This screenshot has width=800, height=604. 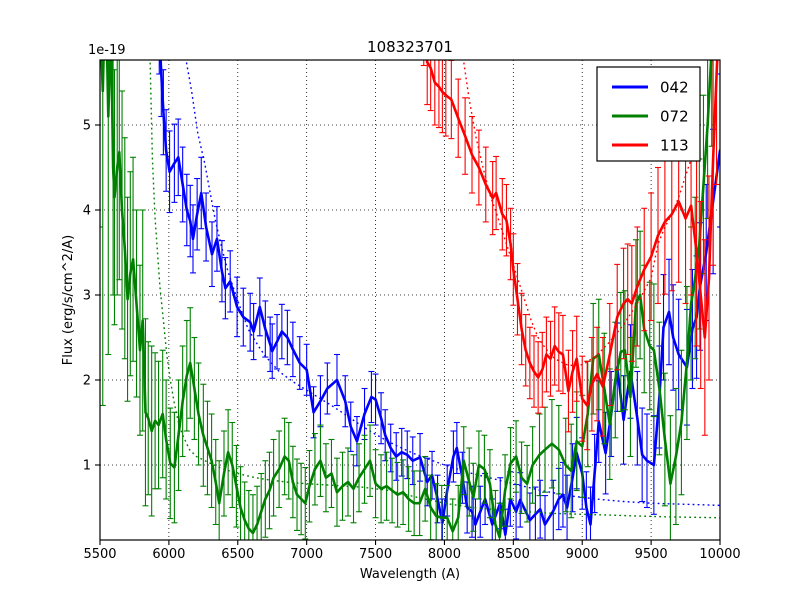 I want to click on y-tick-label: 2, so click(x=87, y=380).